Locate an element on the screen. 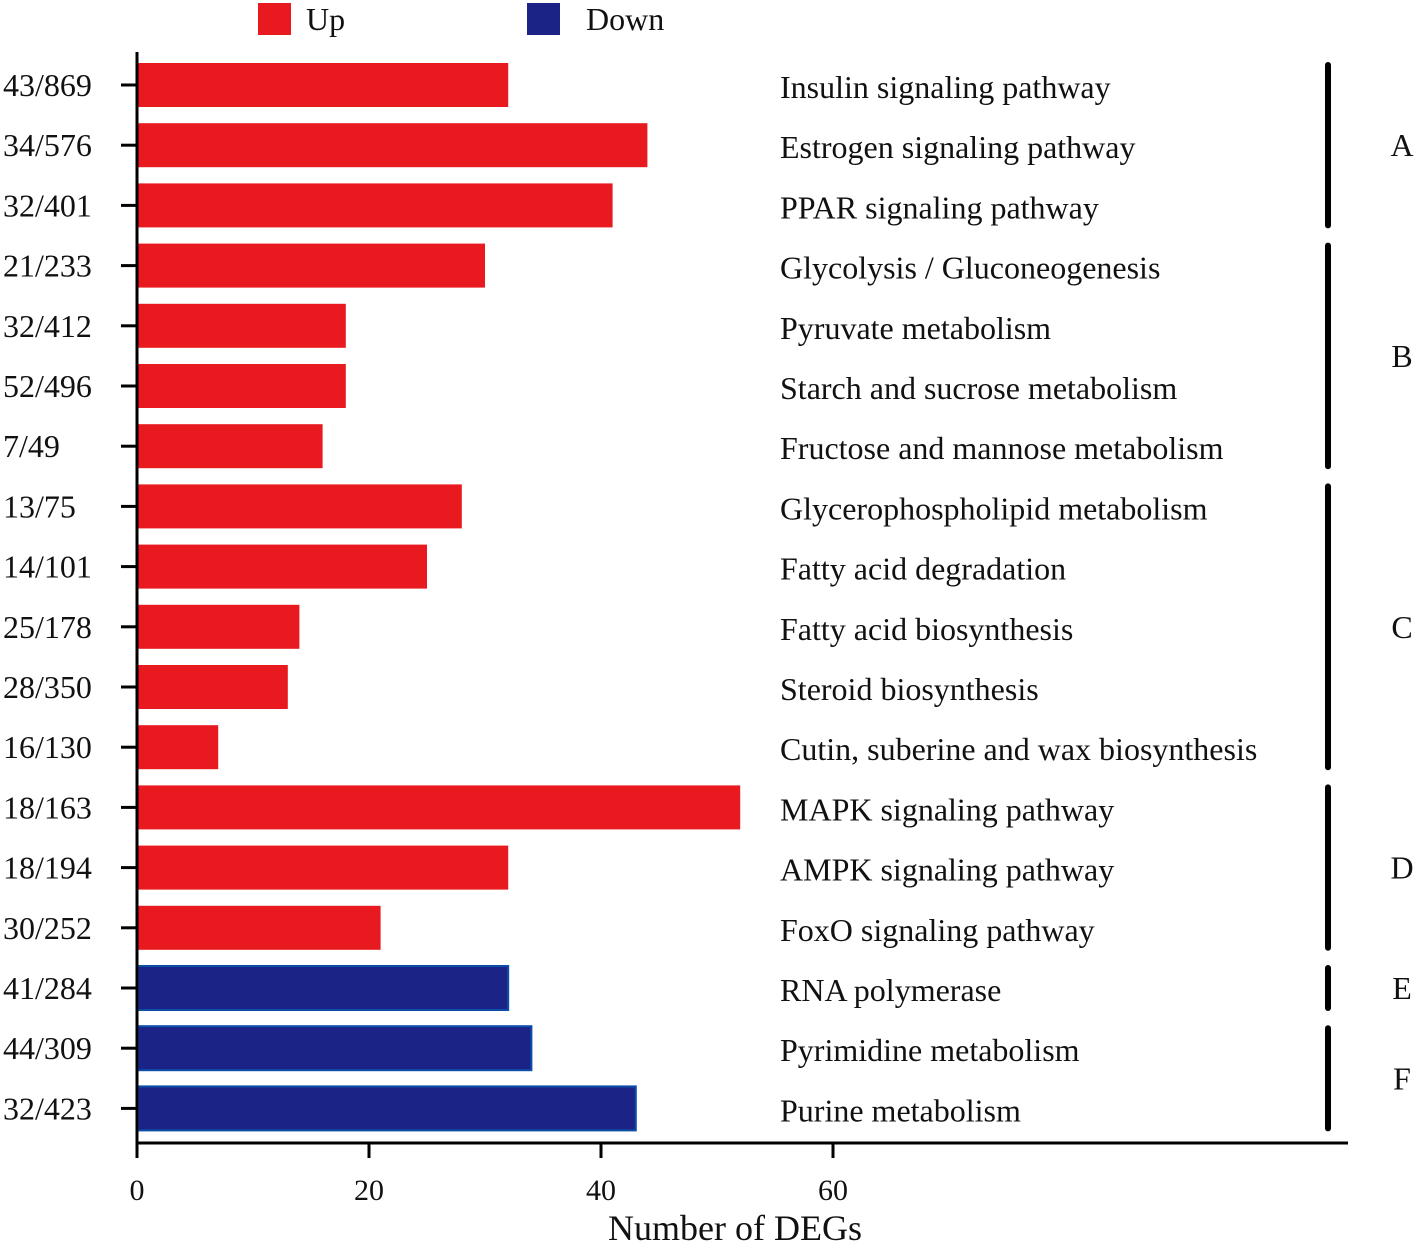 The height and width of the screenshot is (1247, 1418). pathway-label: AMPK signaling pathway is located at coordinates (947, 870).